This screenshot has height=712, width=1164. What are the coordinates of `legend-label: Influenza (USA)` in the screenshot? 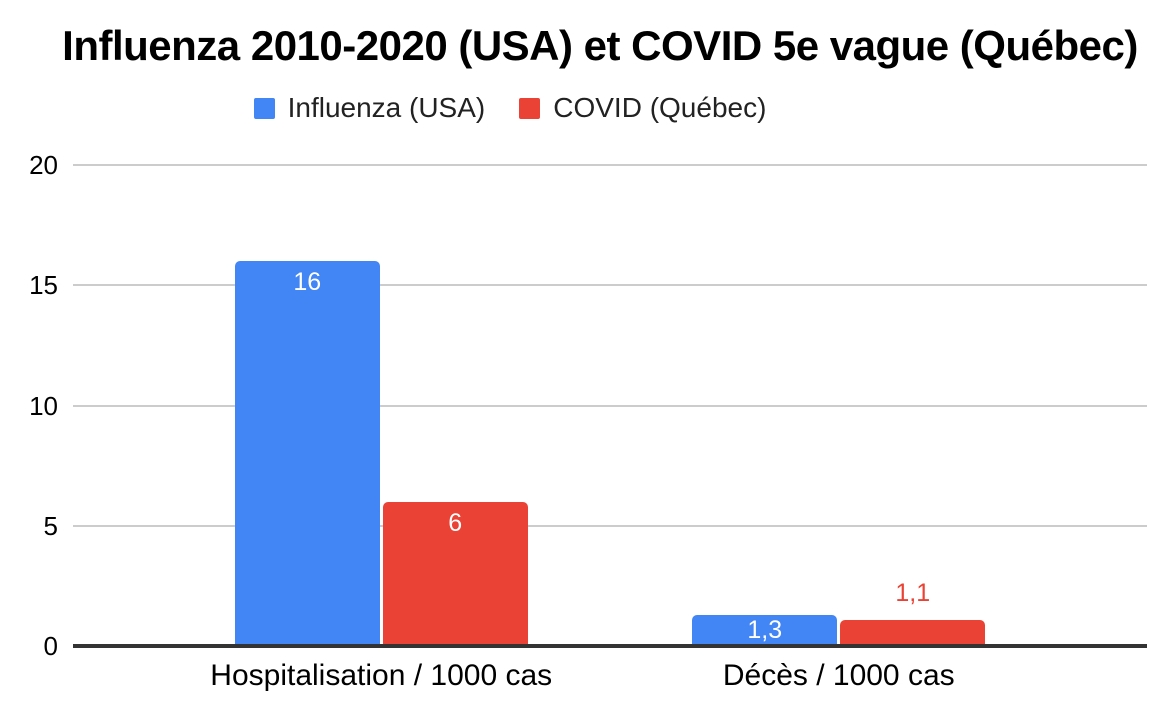 It's located at (386, 107).